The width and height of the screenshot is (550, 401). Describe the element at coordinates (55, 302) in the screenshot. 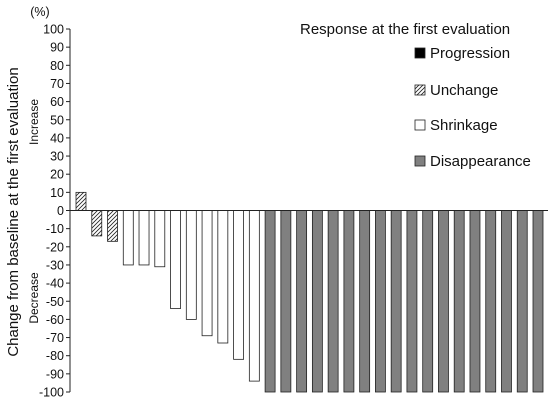

I see `y-tick-label: -50` at that location.